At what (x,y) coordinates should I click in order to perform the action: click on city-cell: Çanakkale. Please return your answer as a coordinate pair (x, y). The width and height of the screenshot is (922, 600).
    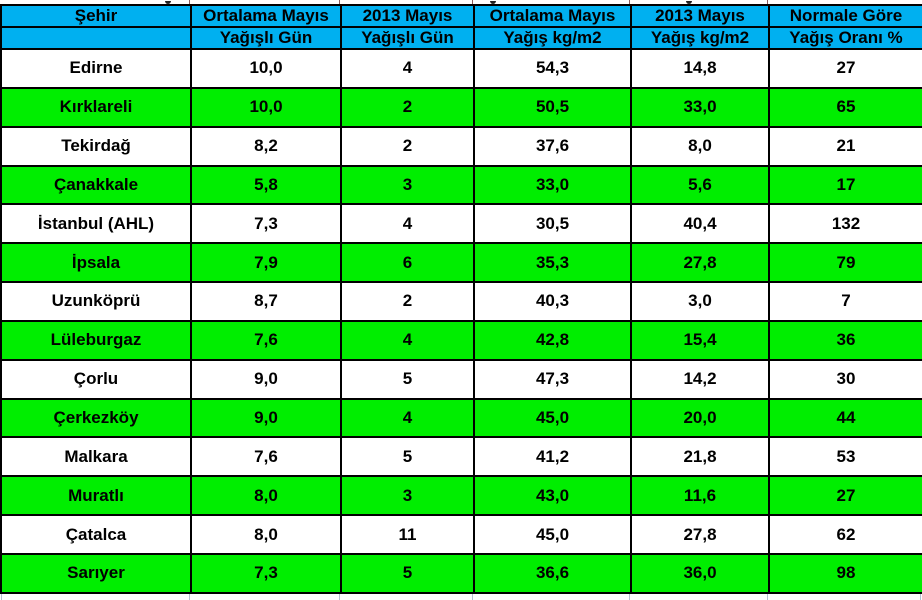
    Looking at the image, I should click on (96, 185).